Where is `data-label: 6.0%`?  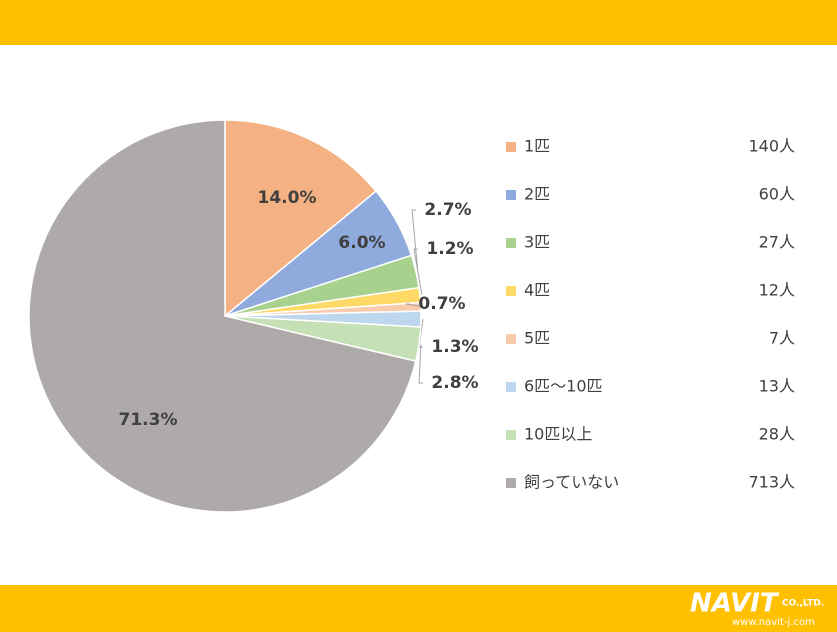
data-label: 6.0% is located at coordinates (361, 243).